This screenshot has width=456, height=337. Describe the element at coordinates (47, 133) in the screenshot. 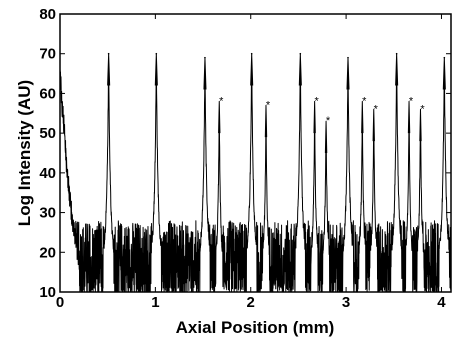

I see `y-tick-label: 50` at that location.